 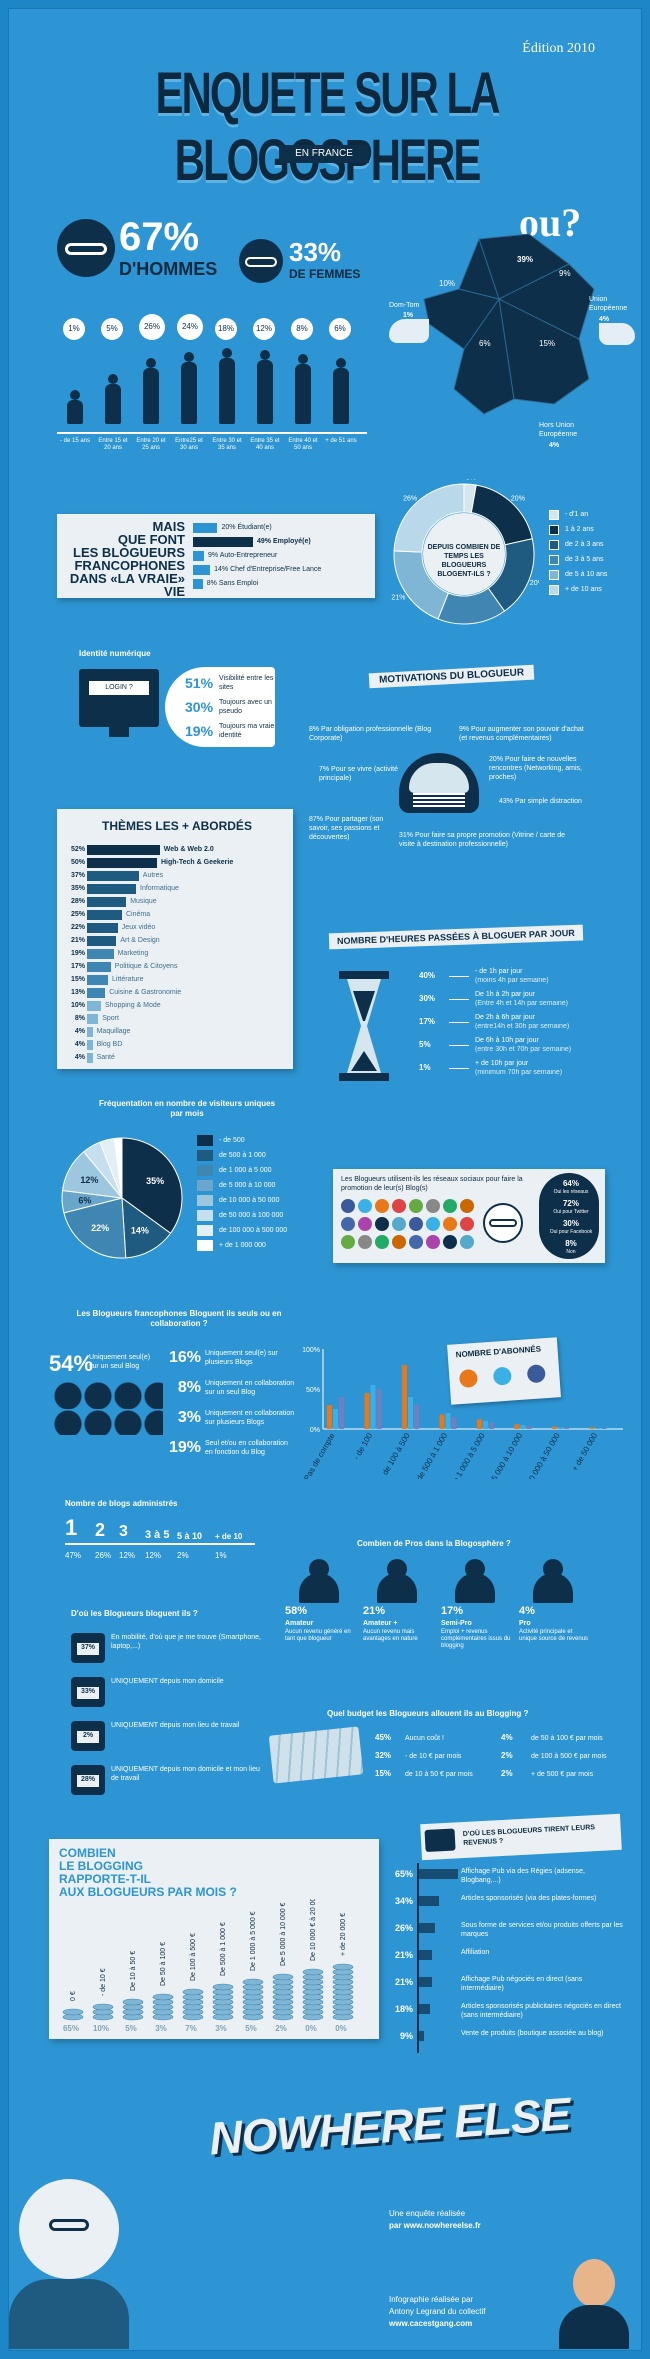 I want to click on design-credit-line: Antony Legrand du collectif, so click(x=437, y=2311).